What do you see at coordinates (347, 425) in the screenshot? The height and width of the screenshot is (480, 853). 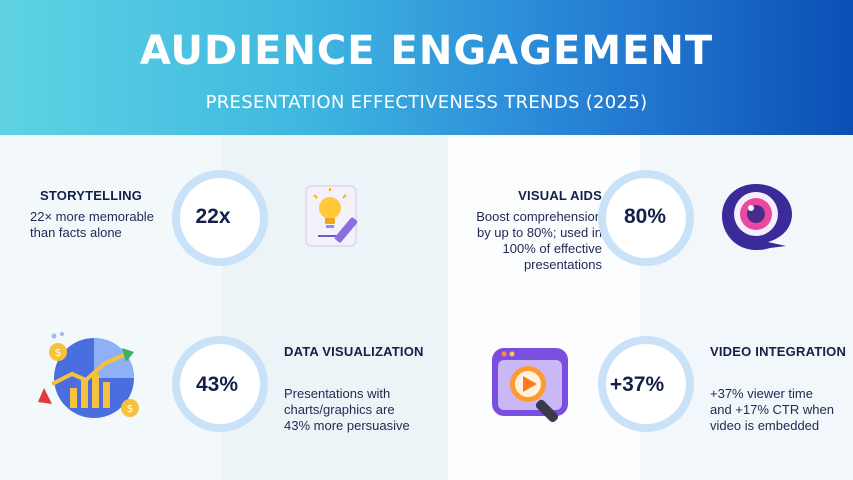 I see `desc-line: 43% more persuasive` at bounding box center [347, 425].